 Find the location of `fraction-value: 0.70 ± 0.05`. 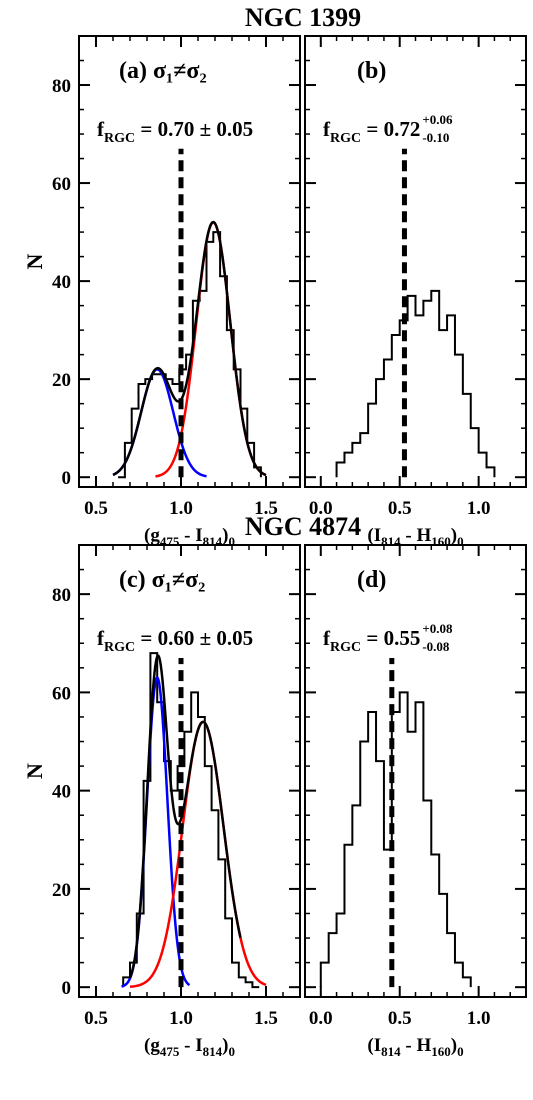

fraction-value: 0.70 ± 0.05 is located at coordinates (206, 129).